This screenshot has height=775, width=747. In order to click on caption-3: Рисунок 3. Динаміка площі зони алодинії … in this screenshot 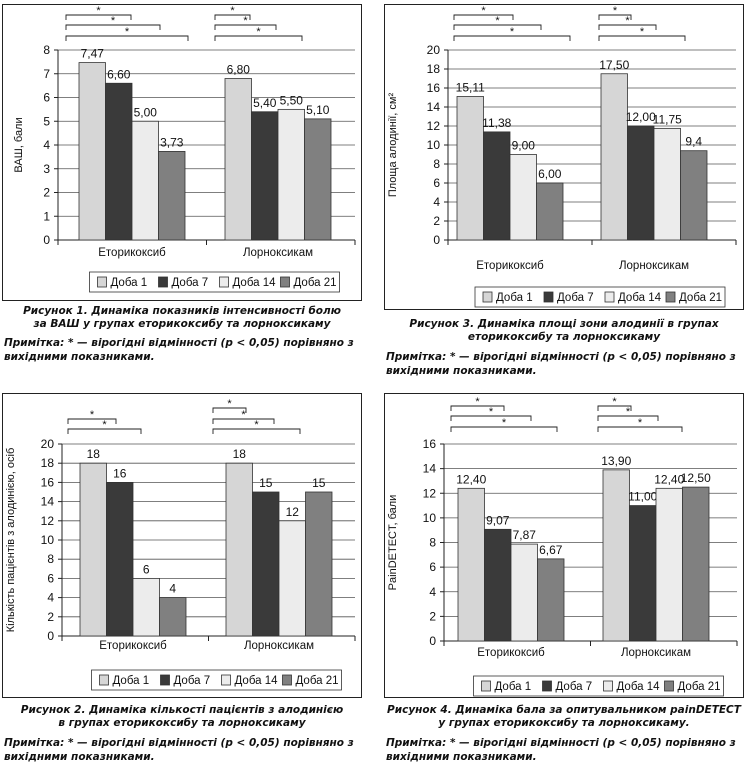, I will do `click(564, 331)`.